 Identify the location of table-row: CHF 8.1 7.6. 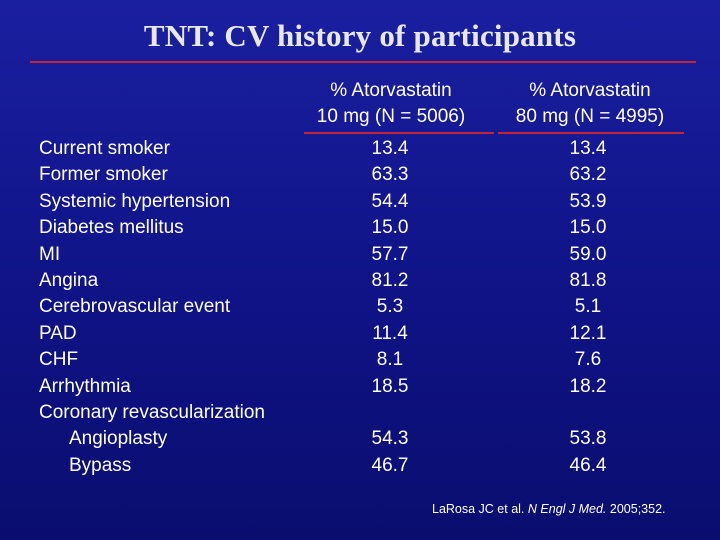
(360, 360).